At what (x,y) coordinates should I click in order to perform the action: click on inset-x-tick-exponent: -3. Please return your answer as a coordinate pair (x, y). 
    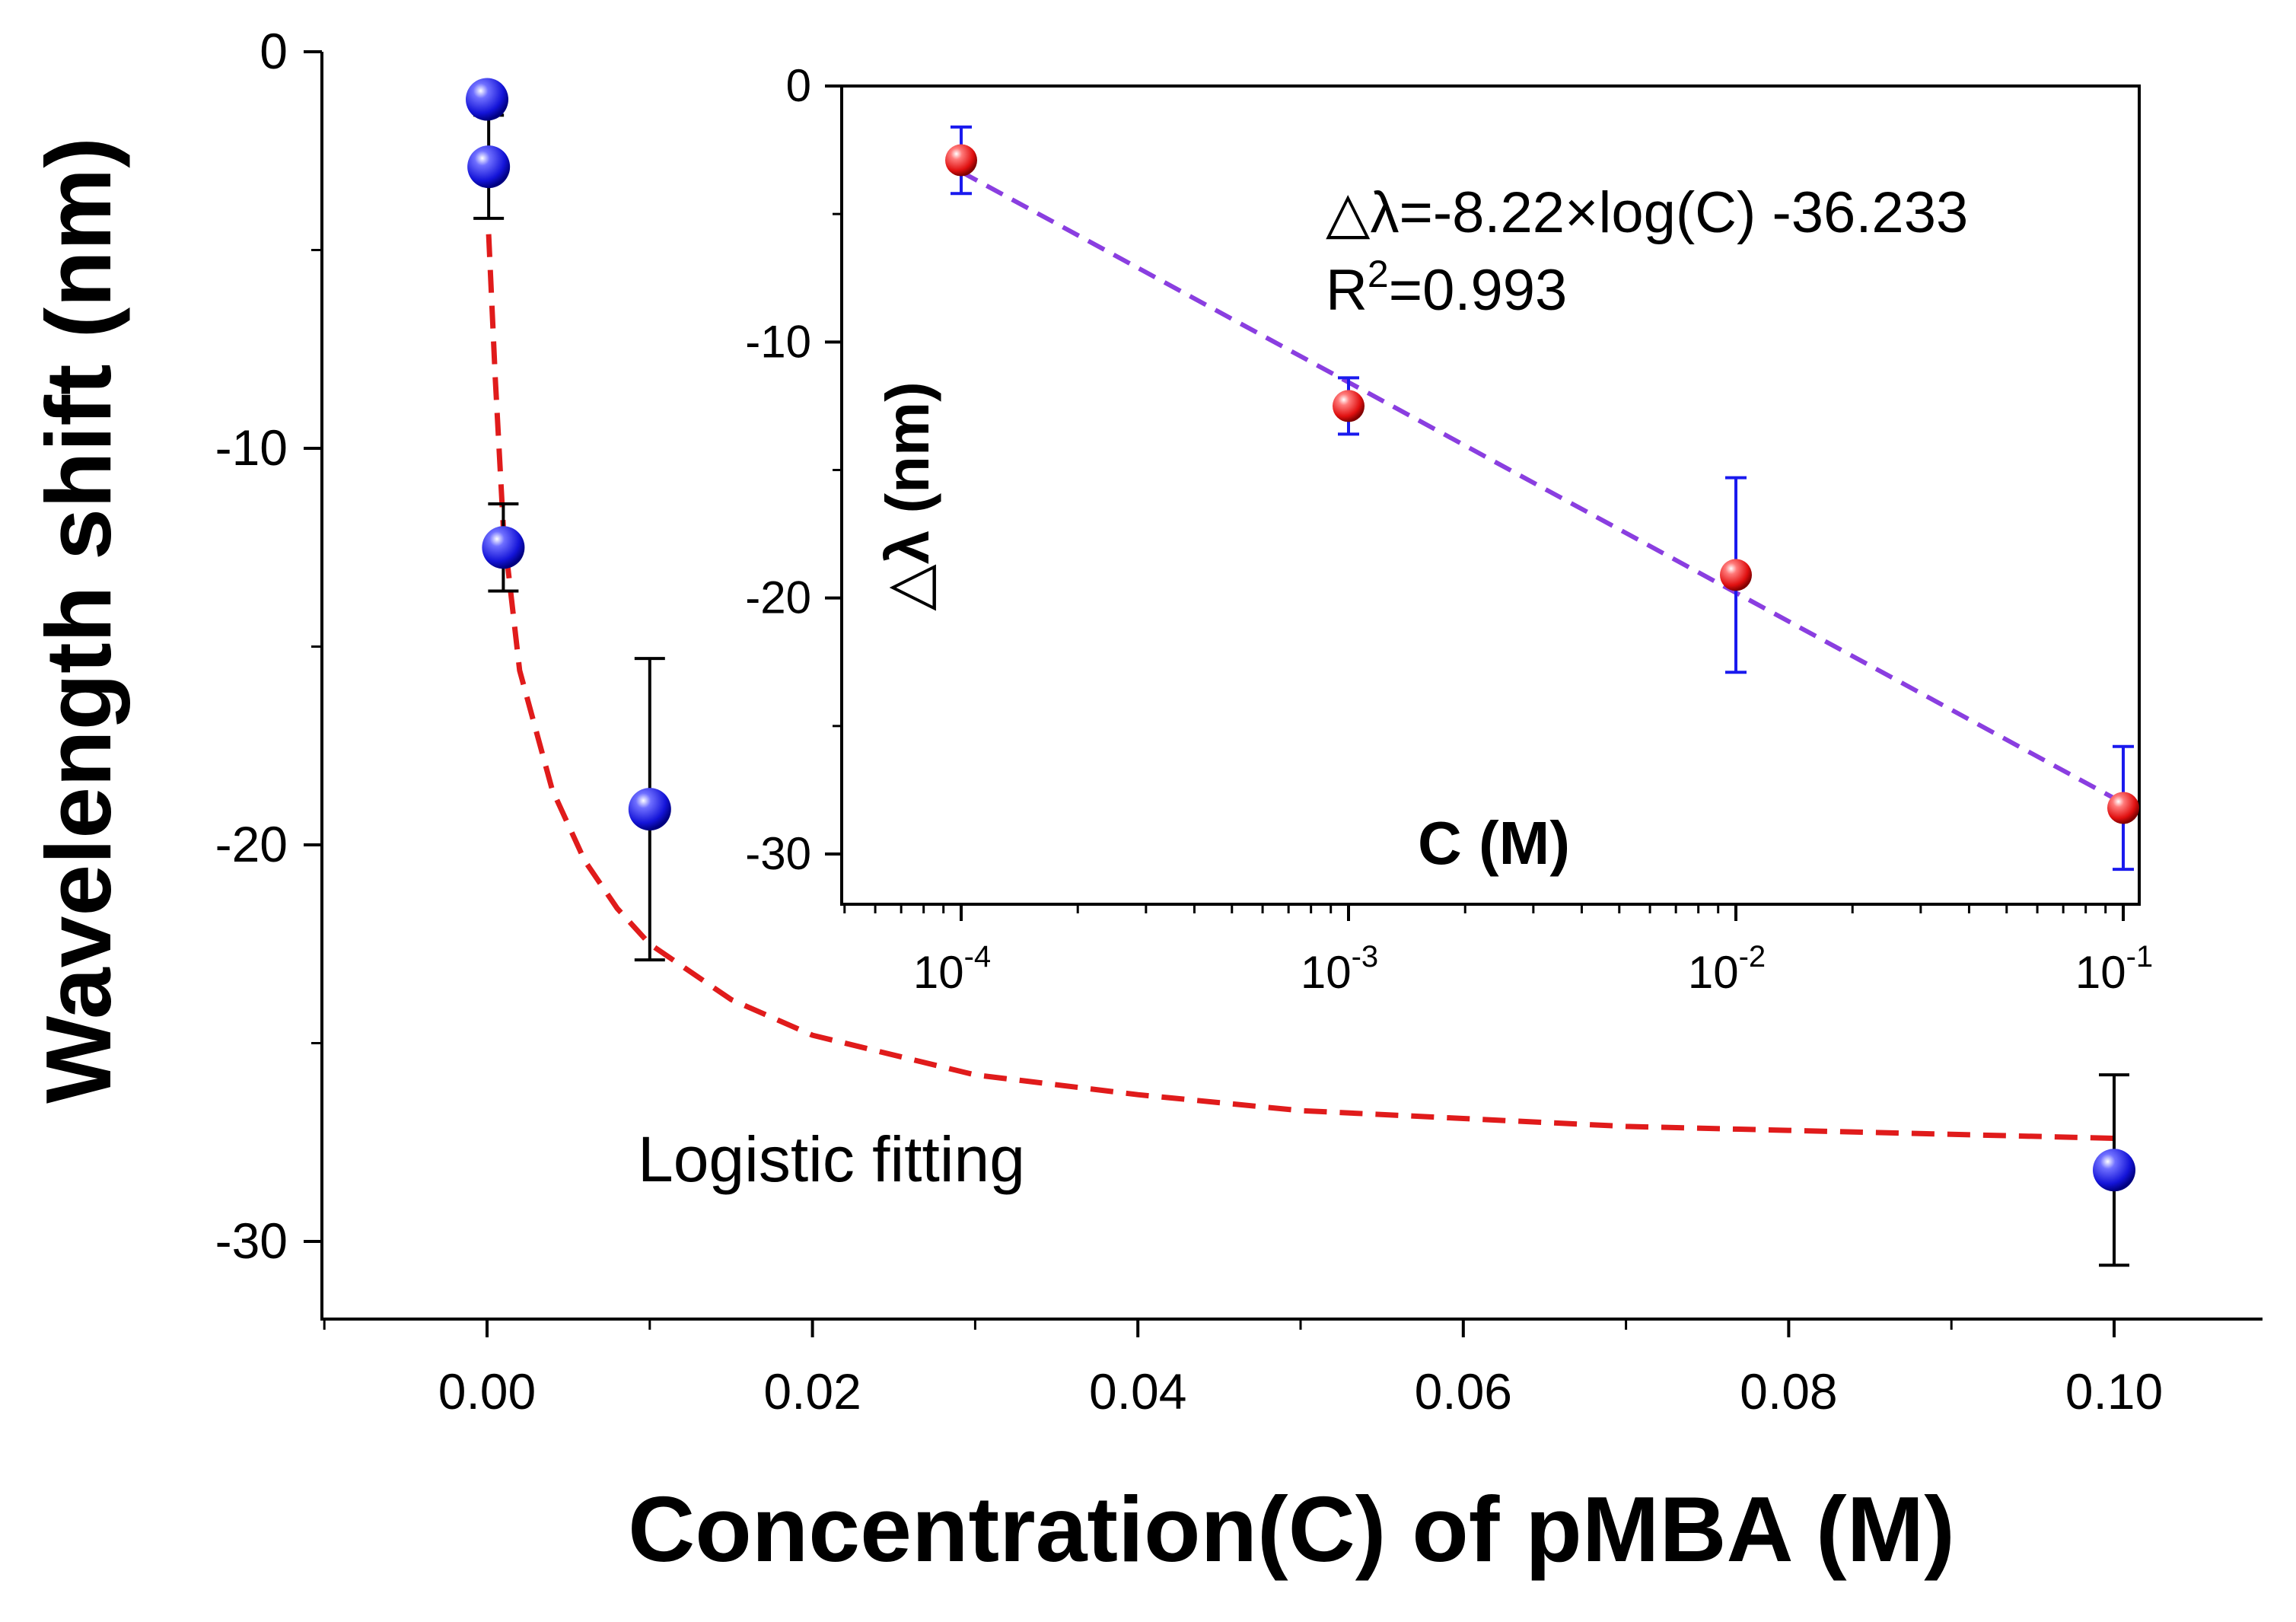
    Looking at the image, I should click on (1365, 957).